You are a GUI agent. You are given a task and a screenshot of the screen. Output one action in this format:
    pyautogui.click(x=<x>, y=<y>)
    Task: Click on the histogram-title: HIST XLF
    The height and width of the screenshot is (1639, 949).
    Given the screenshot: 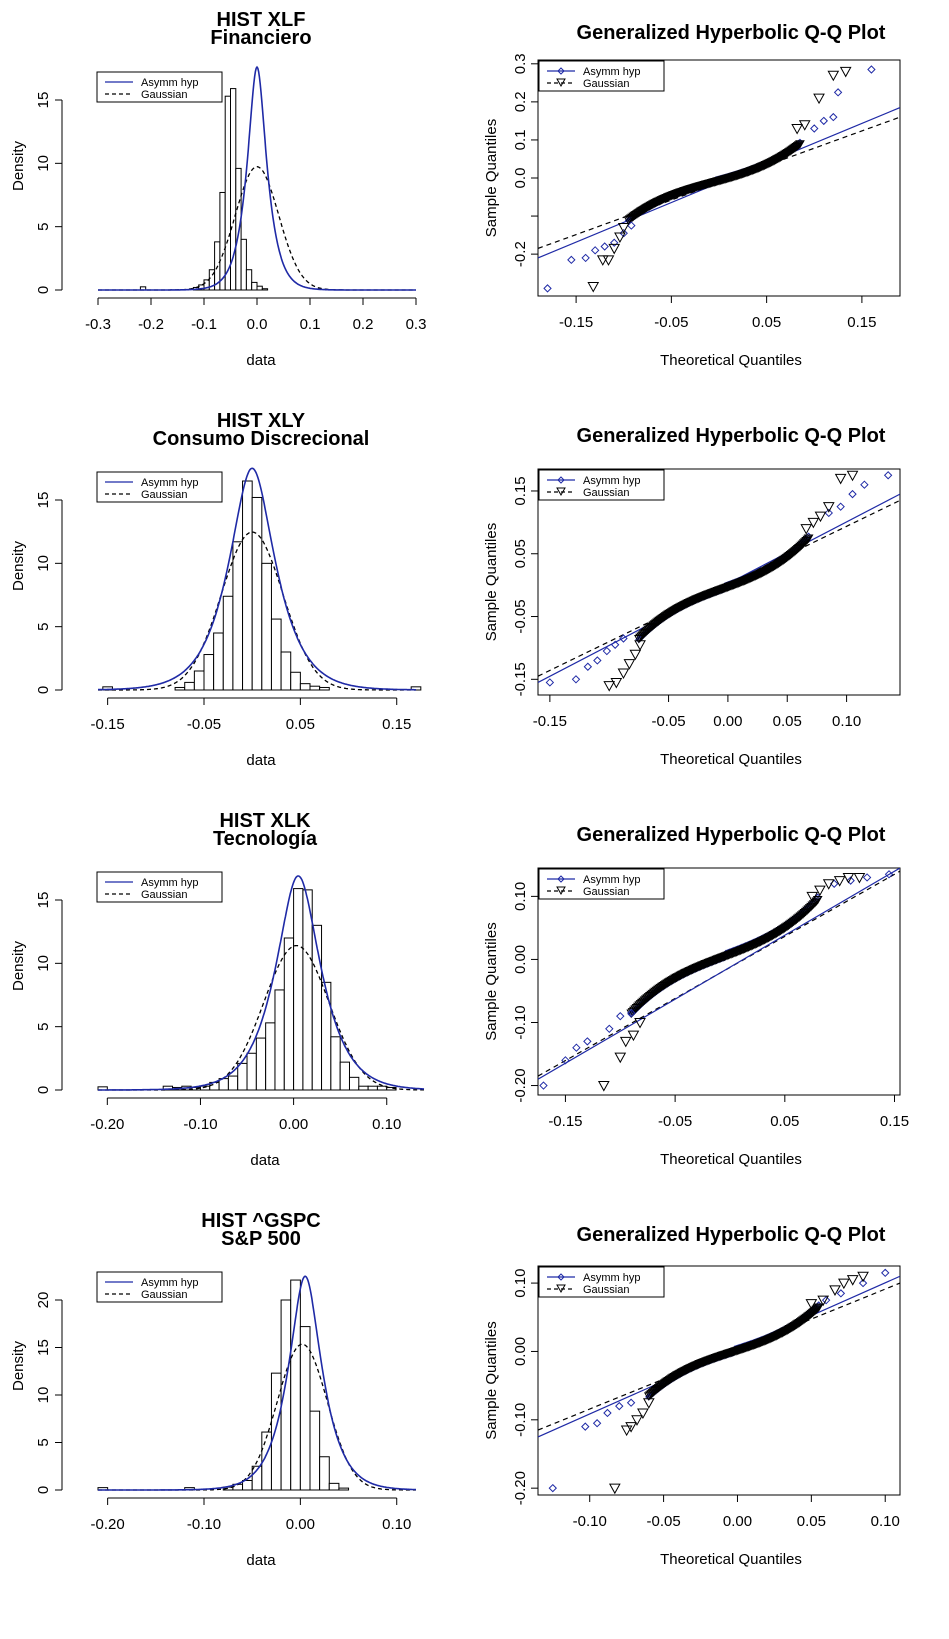 What is the action you would take?
    pyautogui.click(x=261, y=20)
    